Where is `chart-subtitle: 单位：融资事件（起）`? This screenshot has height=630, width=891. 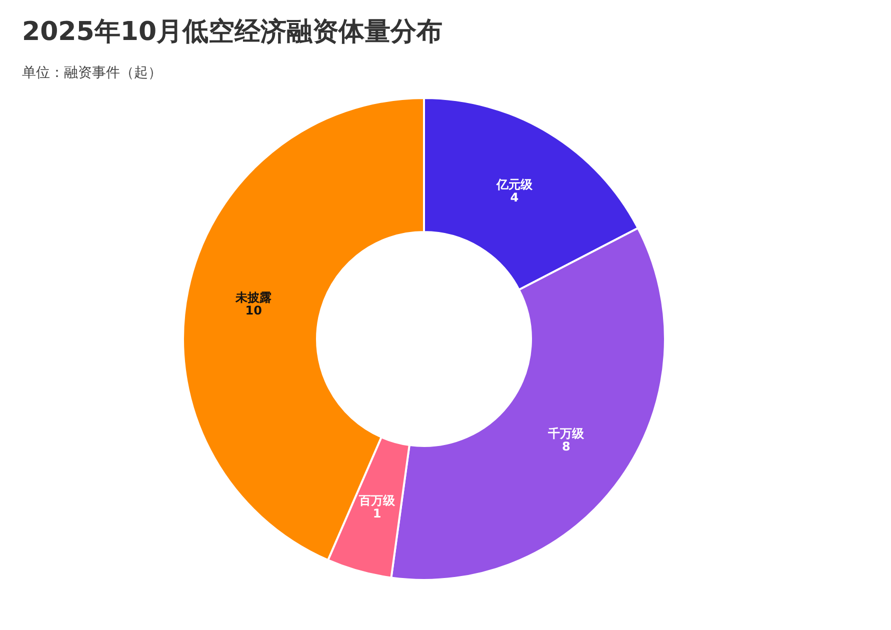
chart-subtitle: 单位：融资事件（起） is located at coordinates (92, 73).